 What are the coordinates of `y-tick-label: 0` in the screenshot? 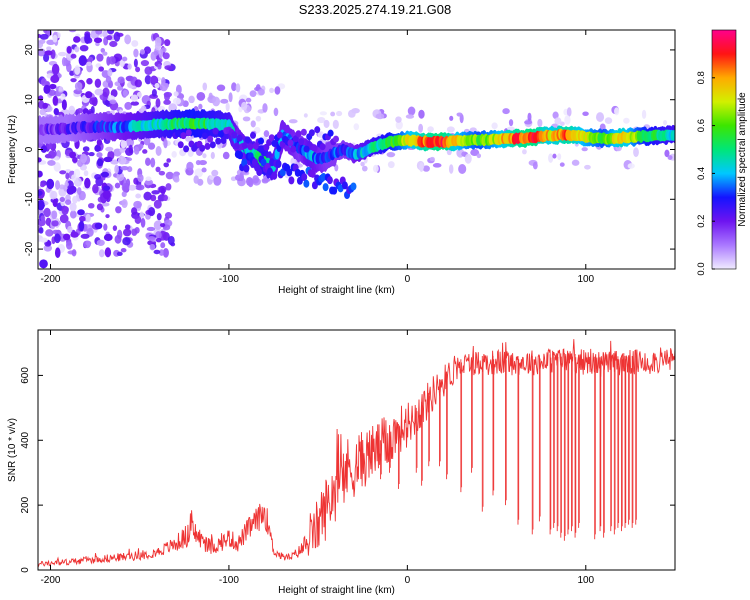 It's located at (25, 570).